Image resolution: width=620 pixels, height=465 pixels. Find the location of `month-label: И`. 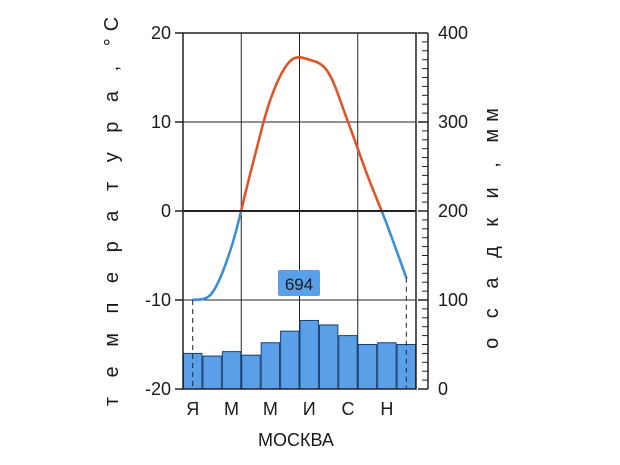

month-label: И is located at coordinates (309, 409).